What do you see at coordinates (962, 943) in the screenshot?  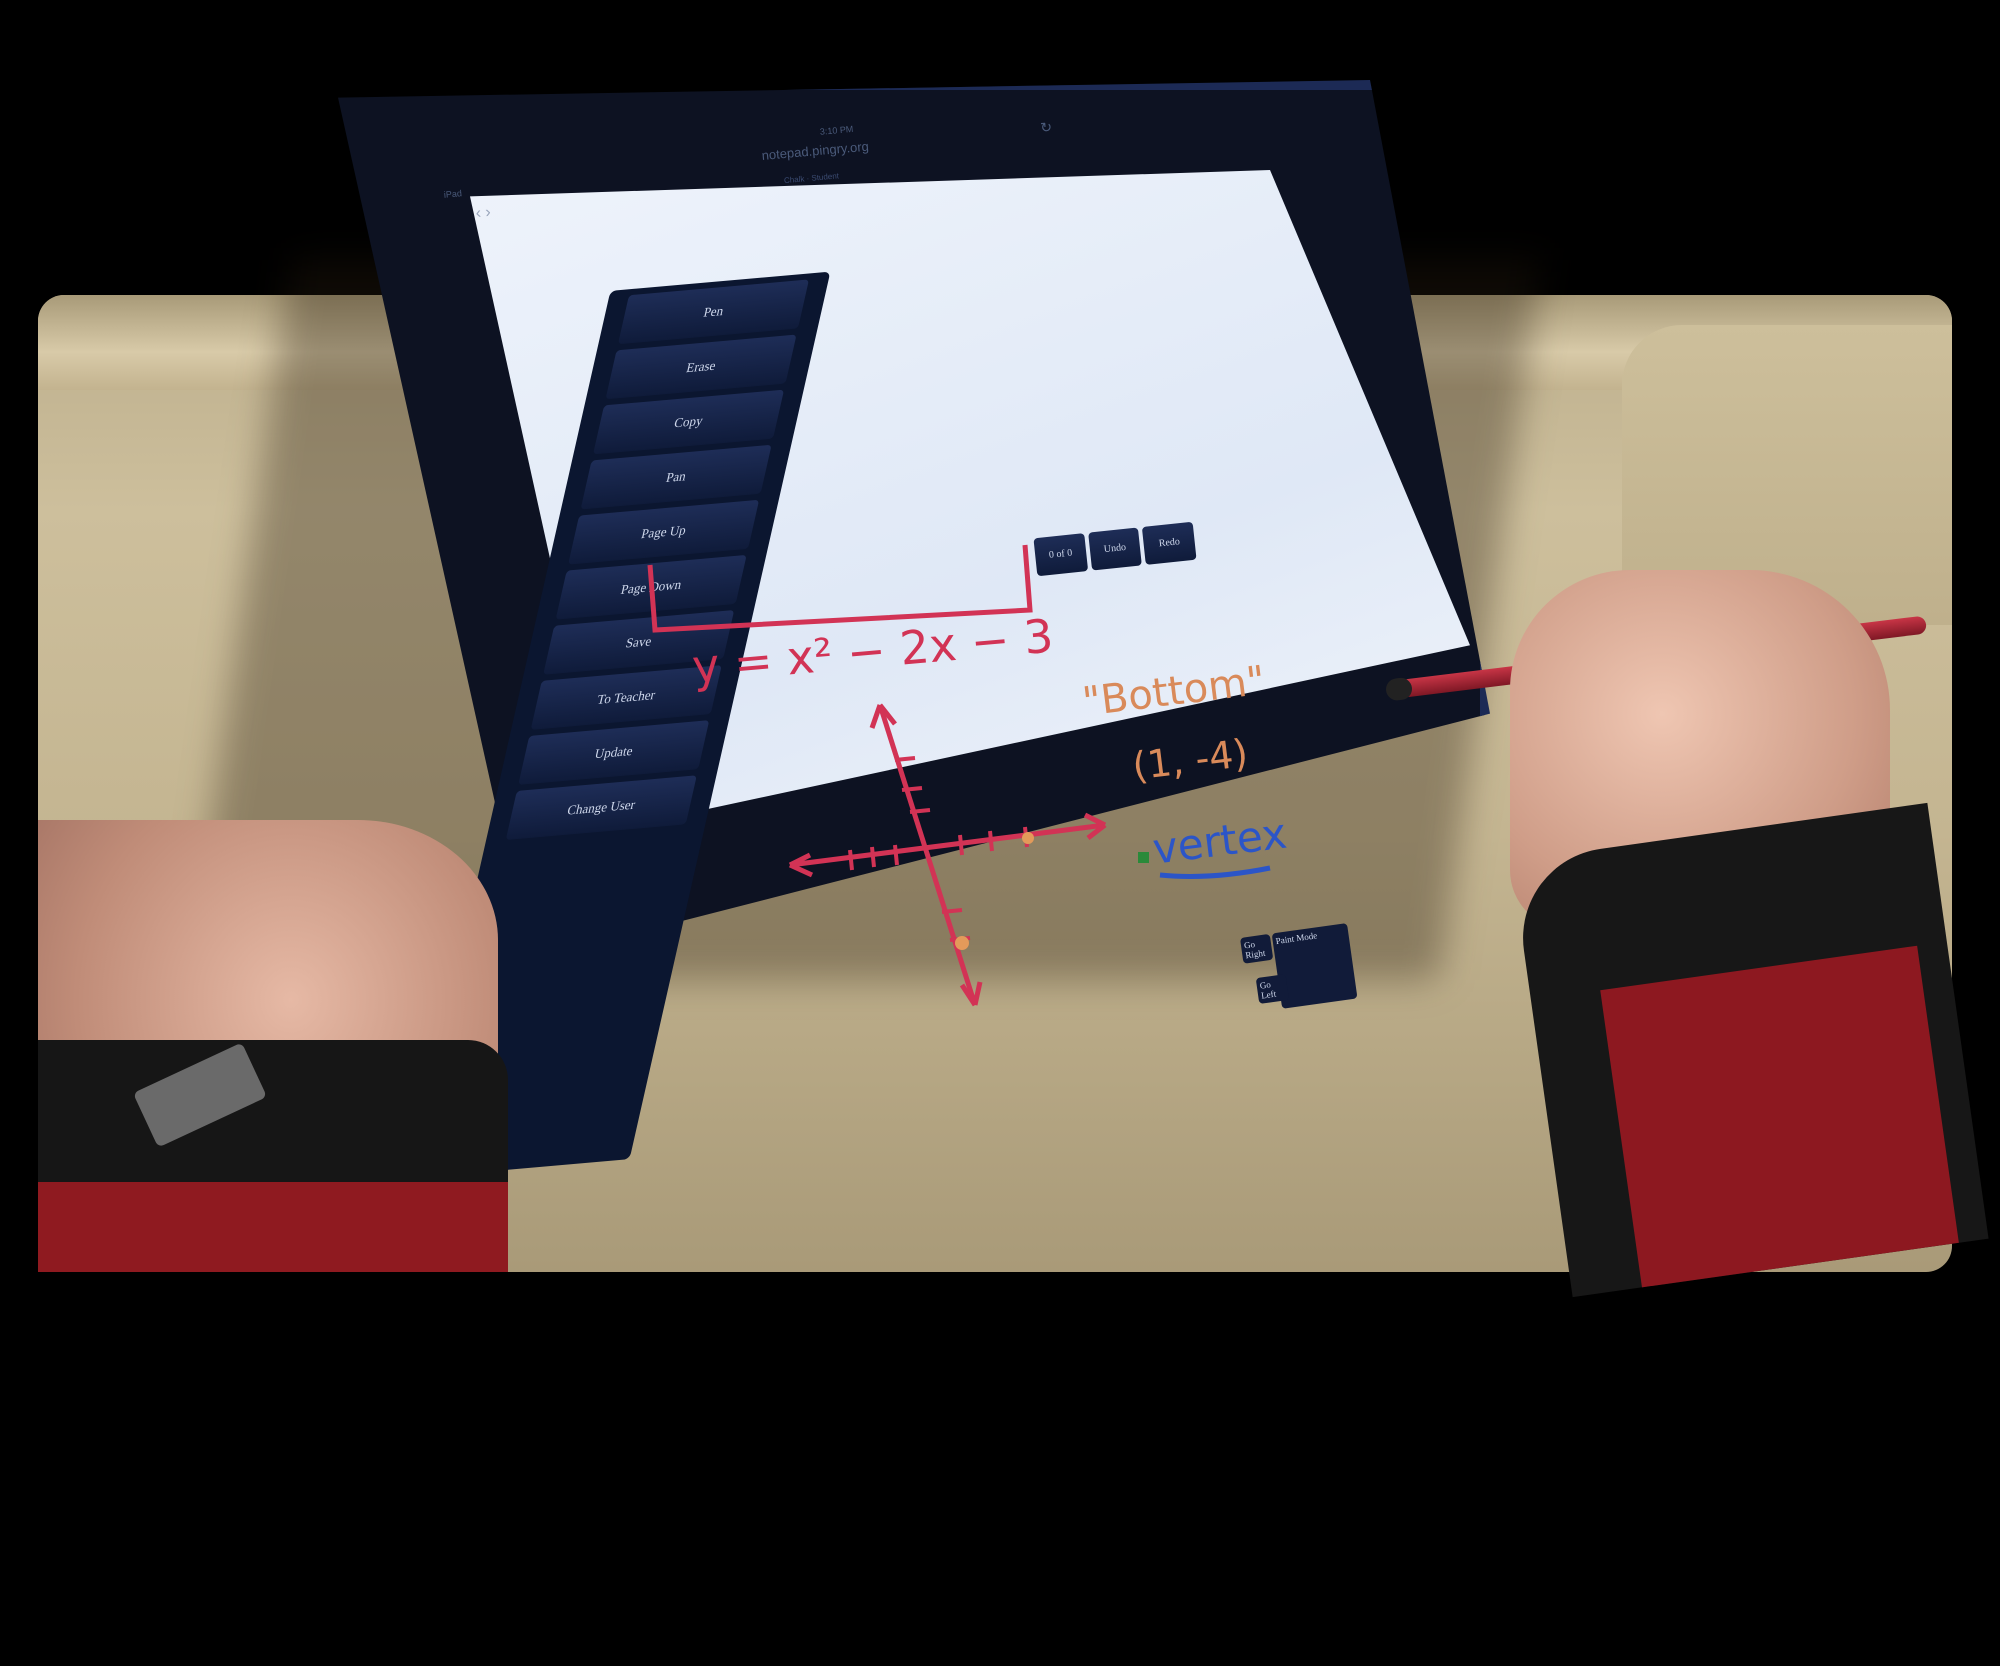 I see `intercept-dot` at bounding box center [962, 943].